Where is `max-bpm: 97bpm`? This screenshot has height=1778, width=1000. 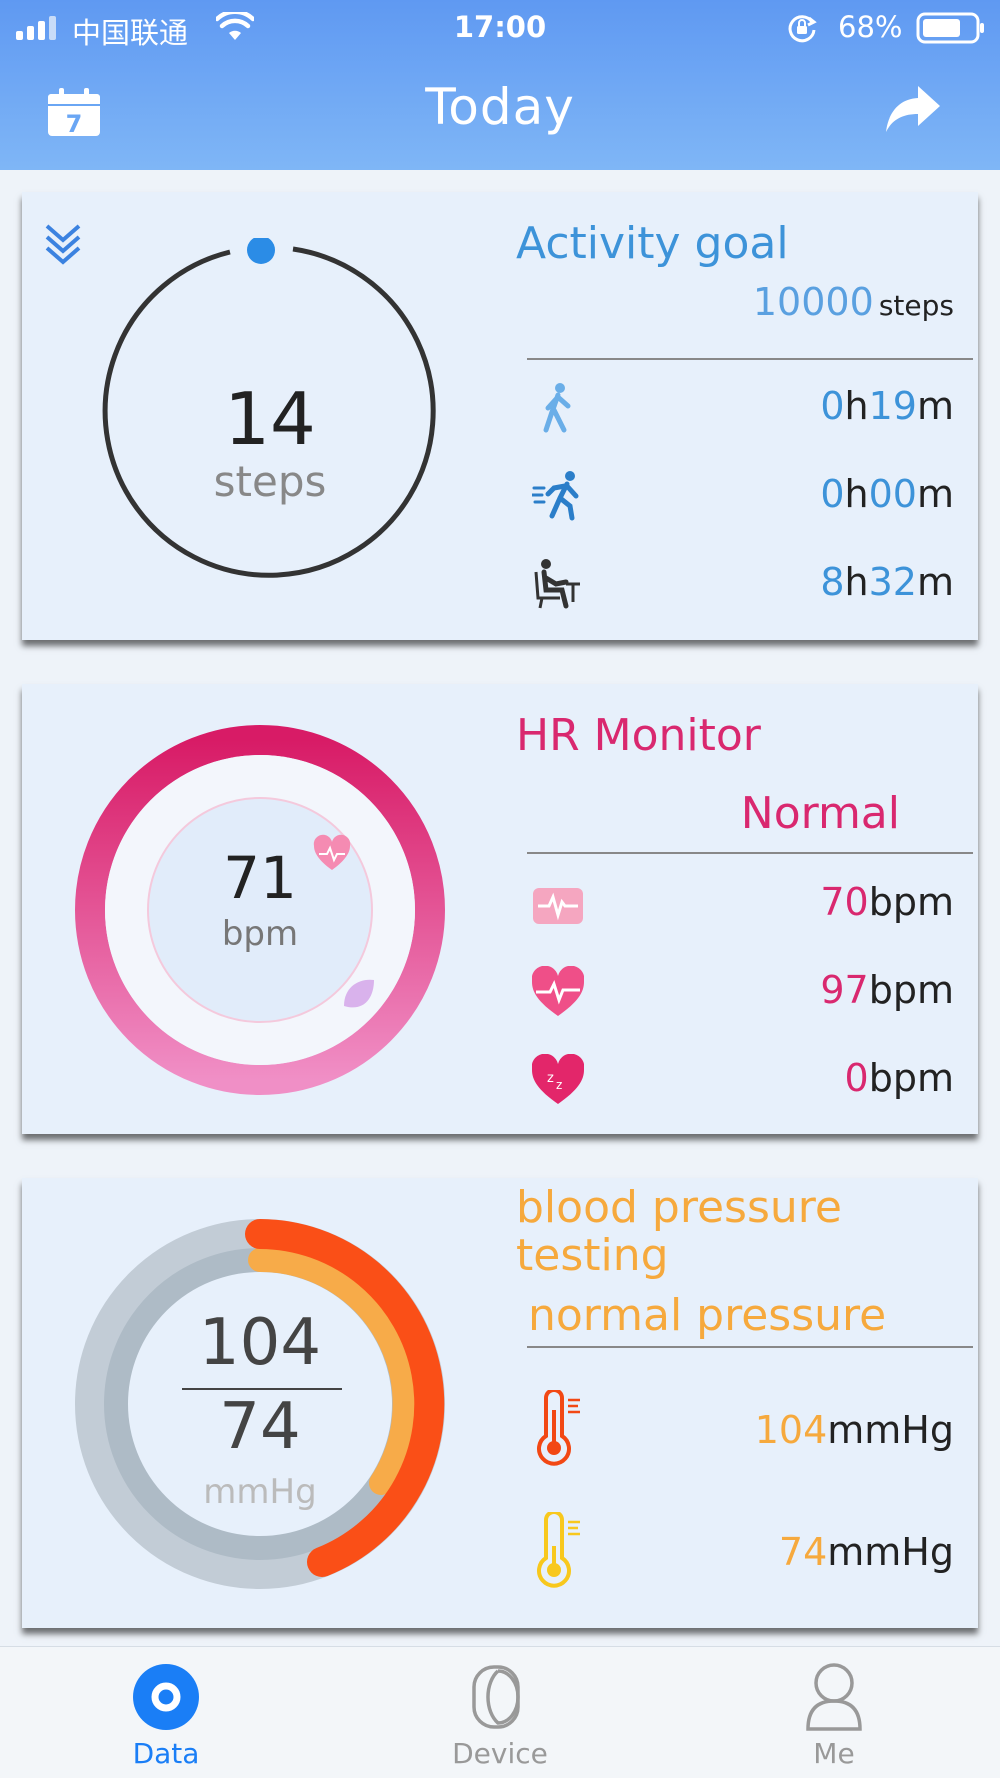 max-bpm: 97bpm is located at coordinates (887, 990).